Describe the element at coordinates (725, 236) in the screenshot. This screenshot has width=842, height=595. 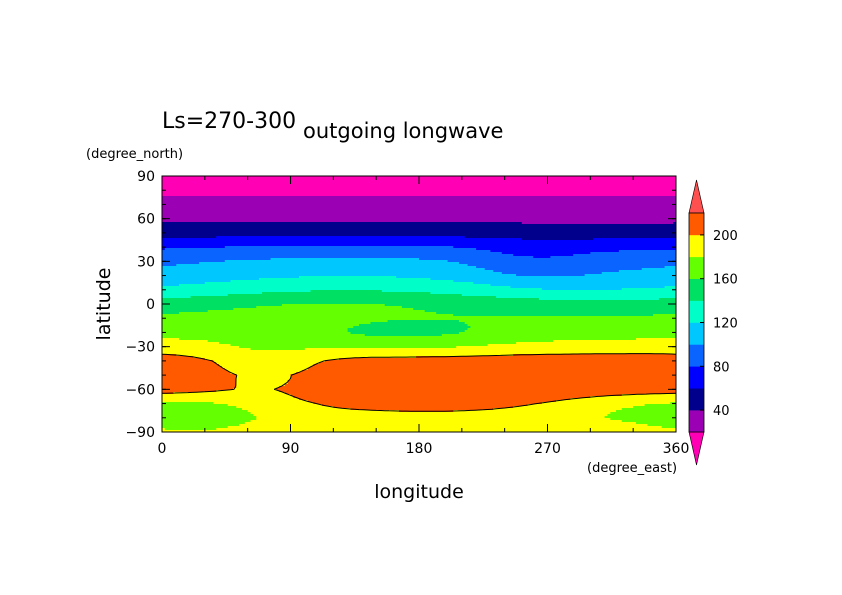
I see `colorbar-tick-label: 200` at that location.